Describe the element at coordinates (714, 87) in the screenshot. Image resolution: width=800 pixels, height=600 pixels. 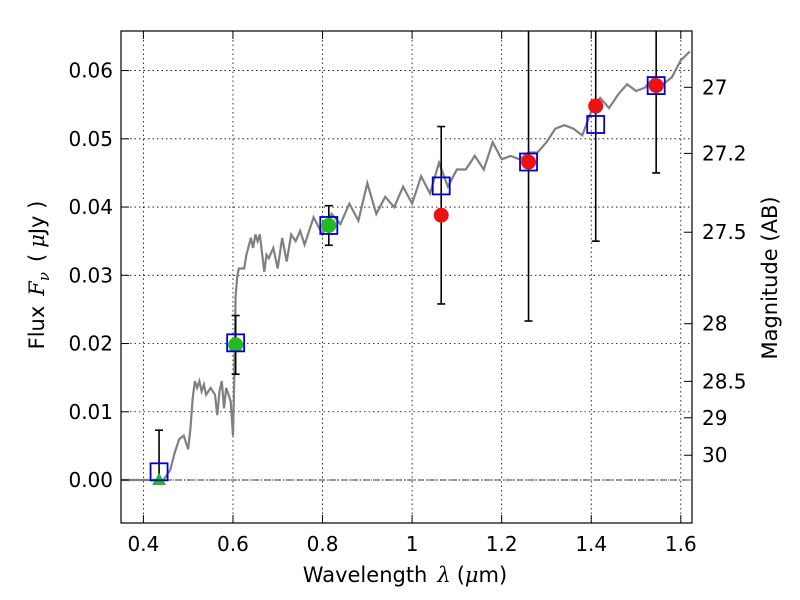
I see `y2-tick-label: 27` at that location.